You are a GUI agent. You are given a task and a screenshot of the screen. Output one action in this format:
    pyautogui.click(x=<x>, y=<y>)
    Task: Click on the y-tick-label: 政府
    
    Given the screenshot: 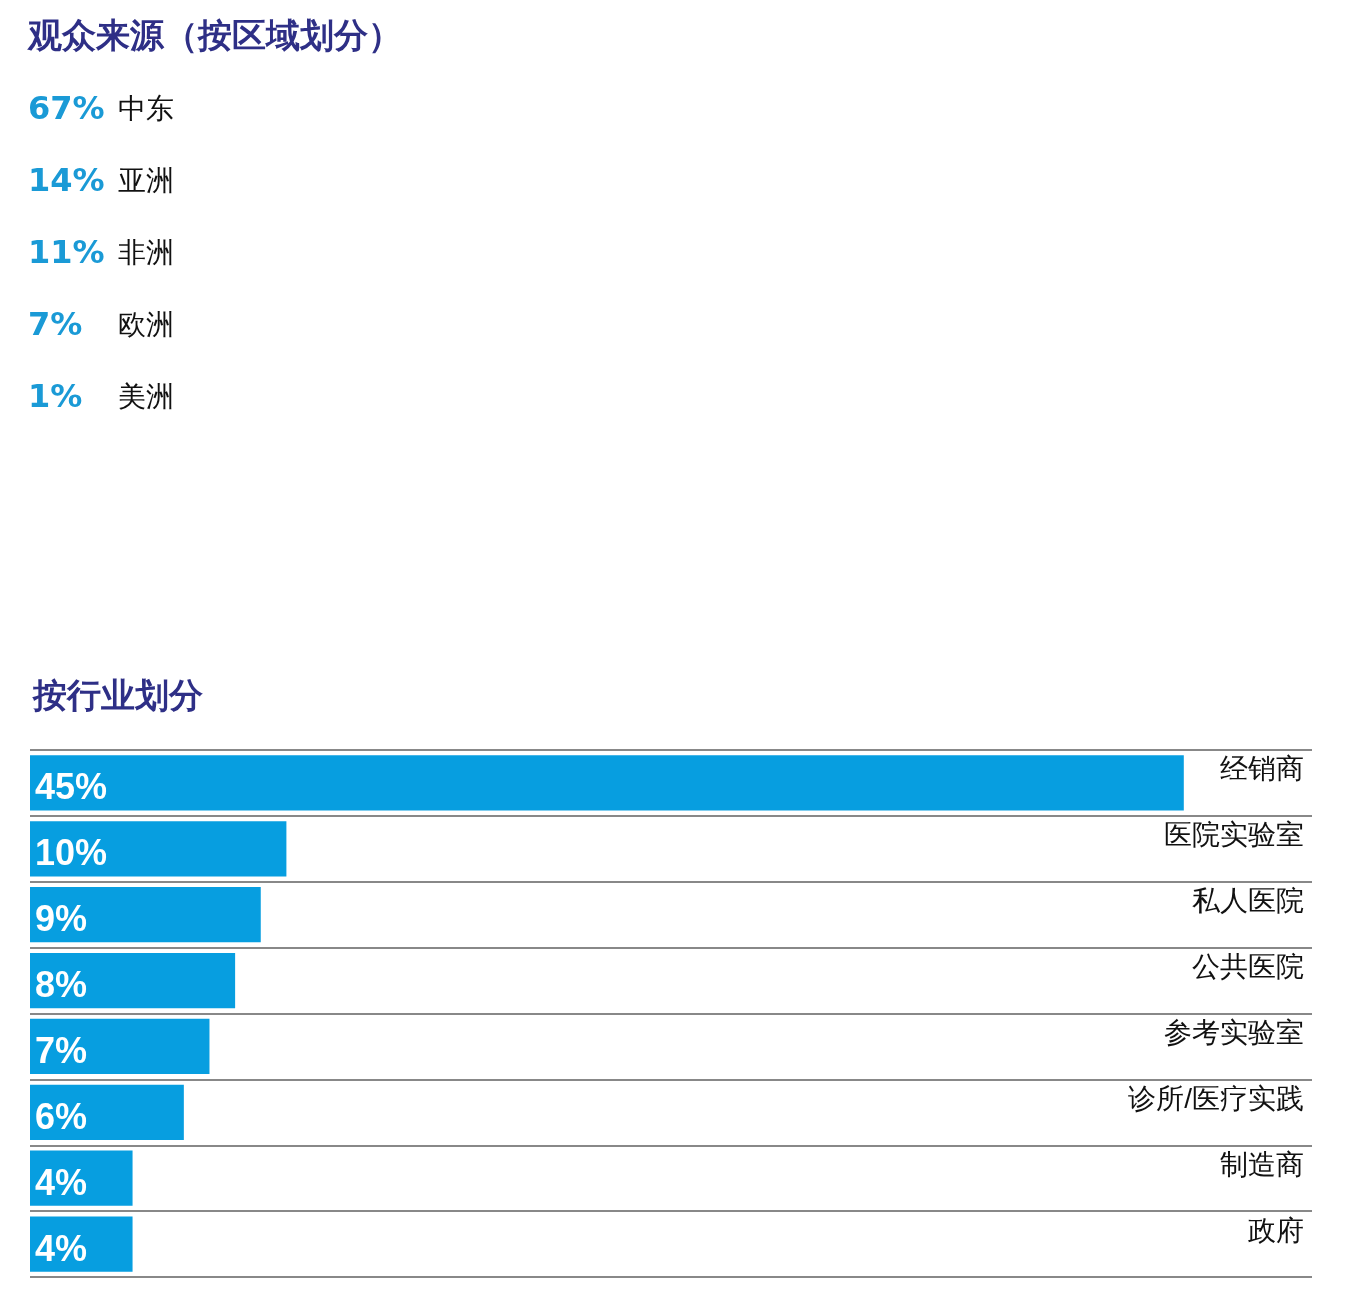 What is the action you would take?
    pyautogui.click(x=1276, y=1230)
    